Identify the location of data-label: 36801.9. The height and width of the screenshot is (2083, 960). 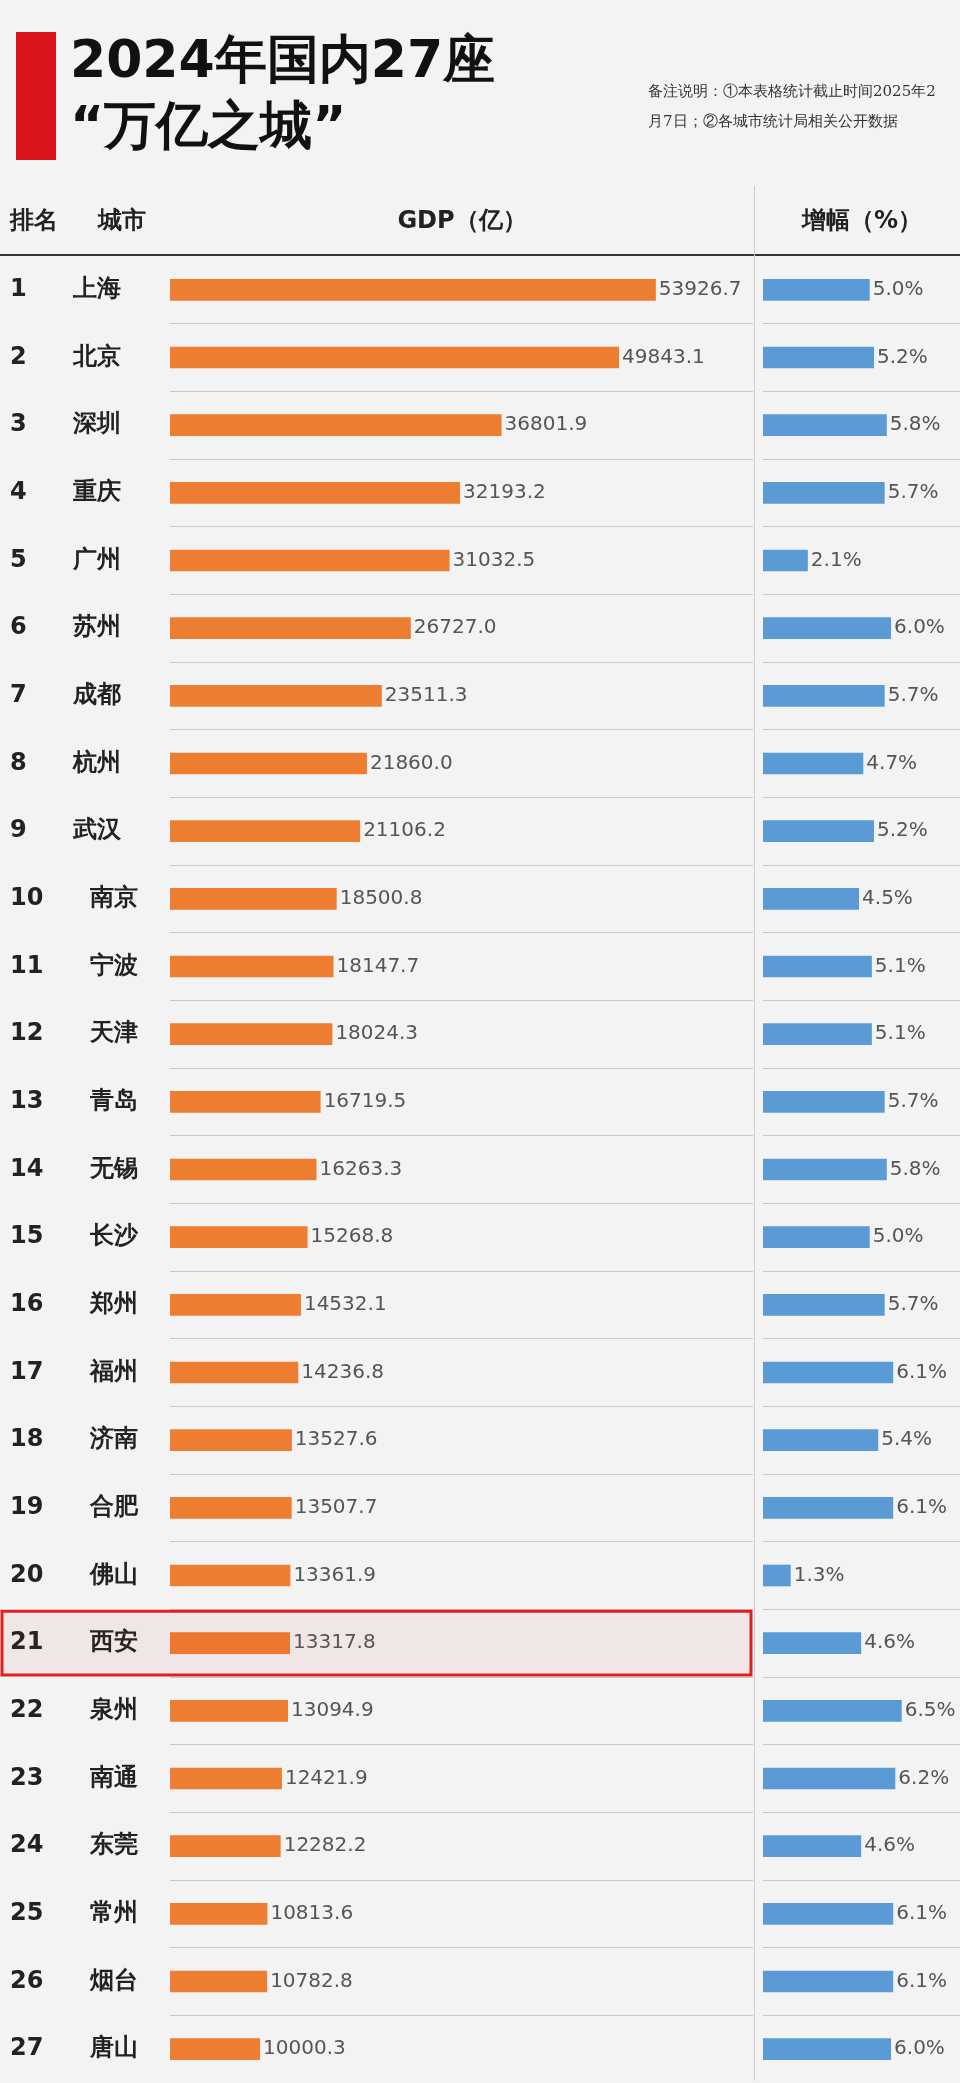
(546, 423).